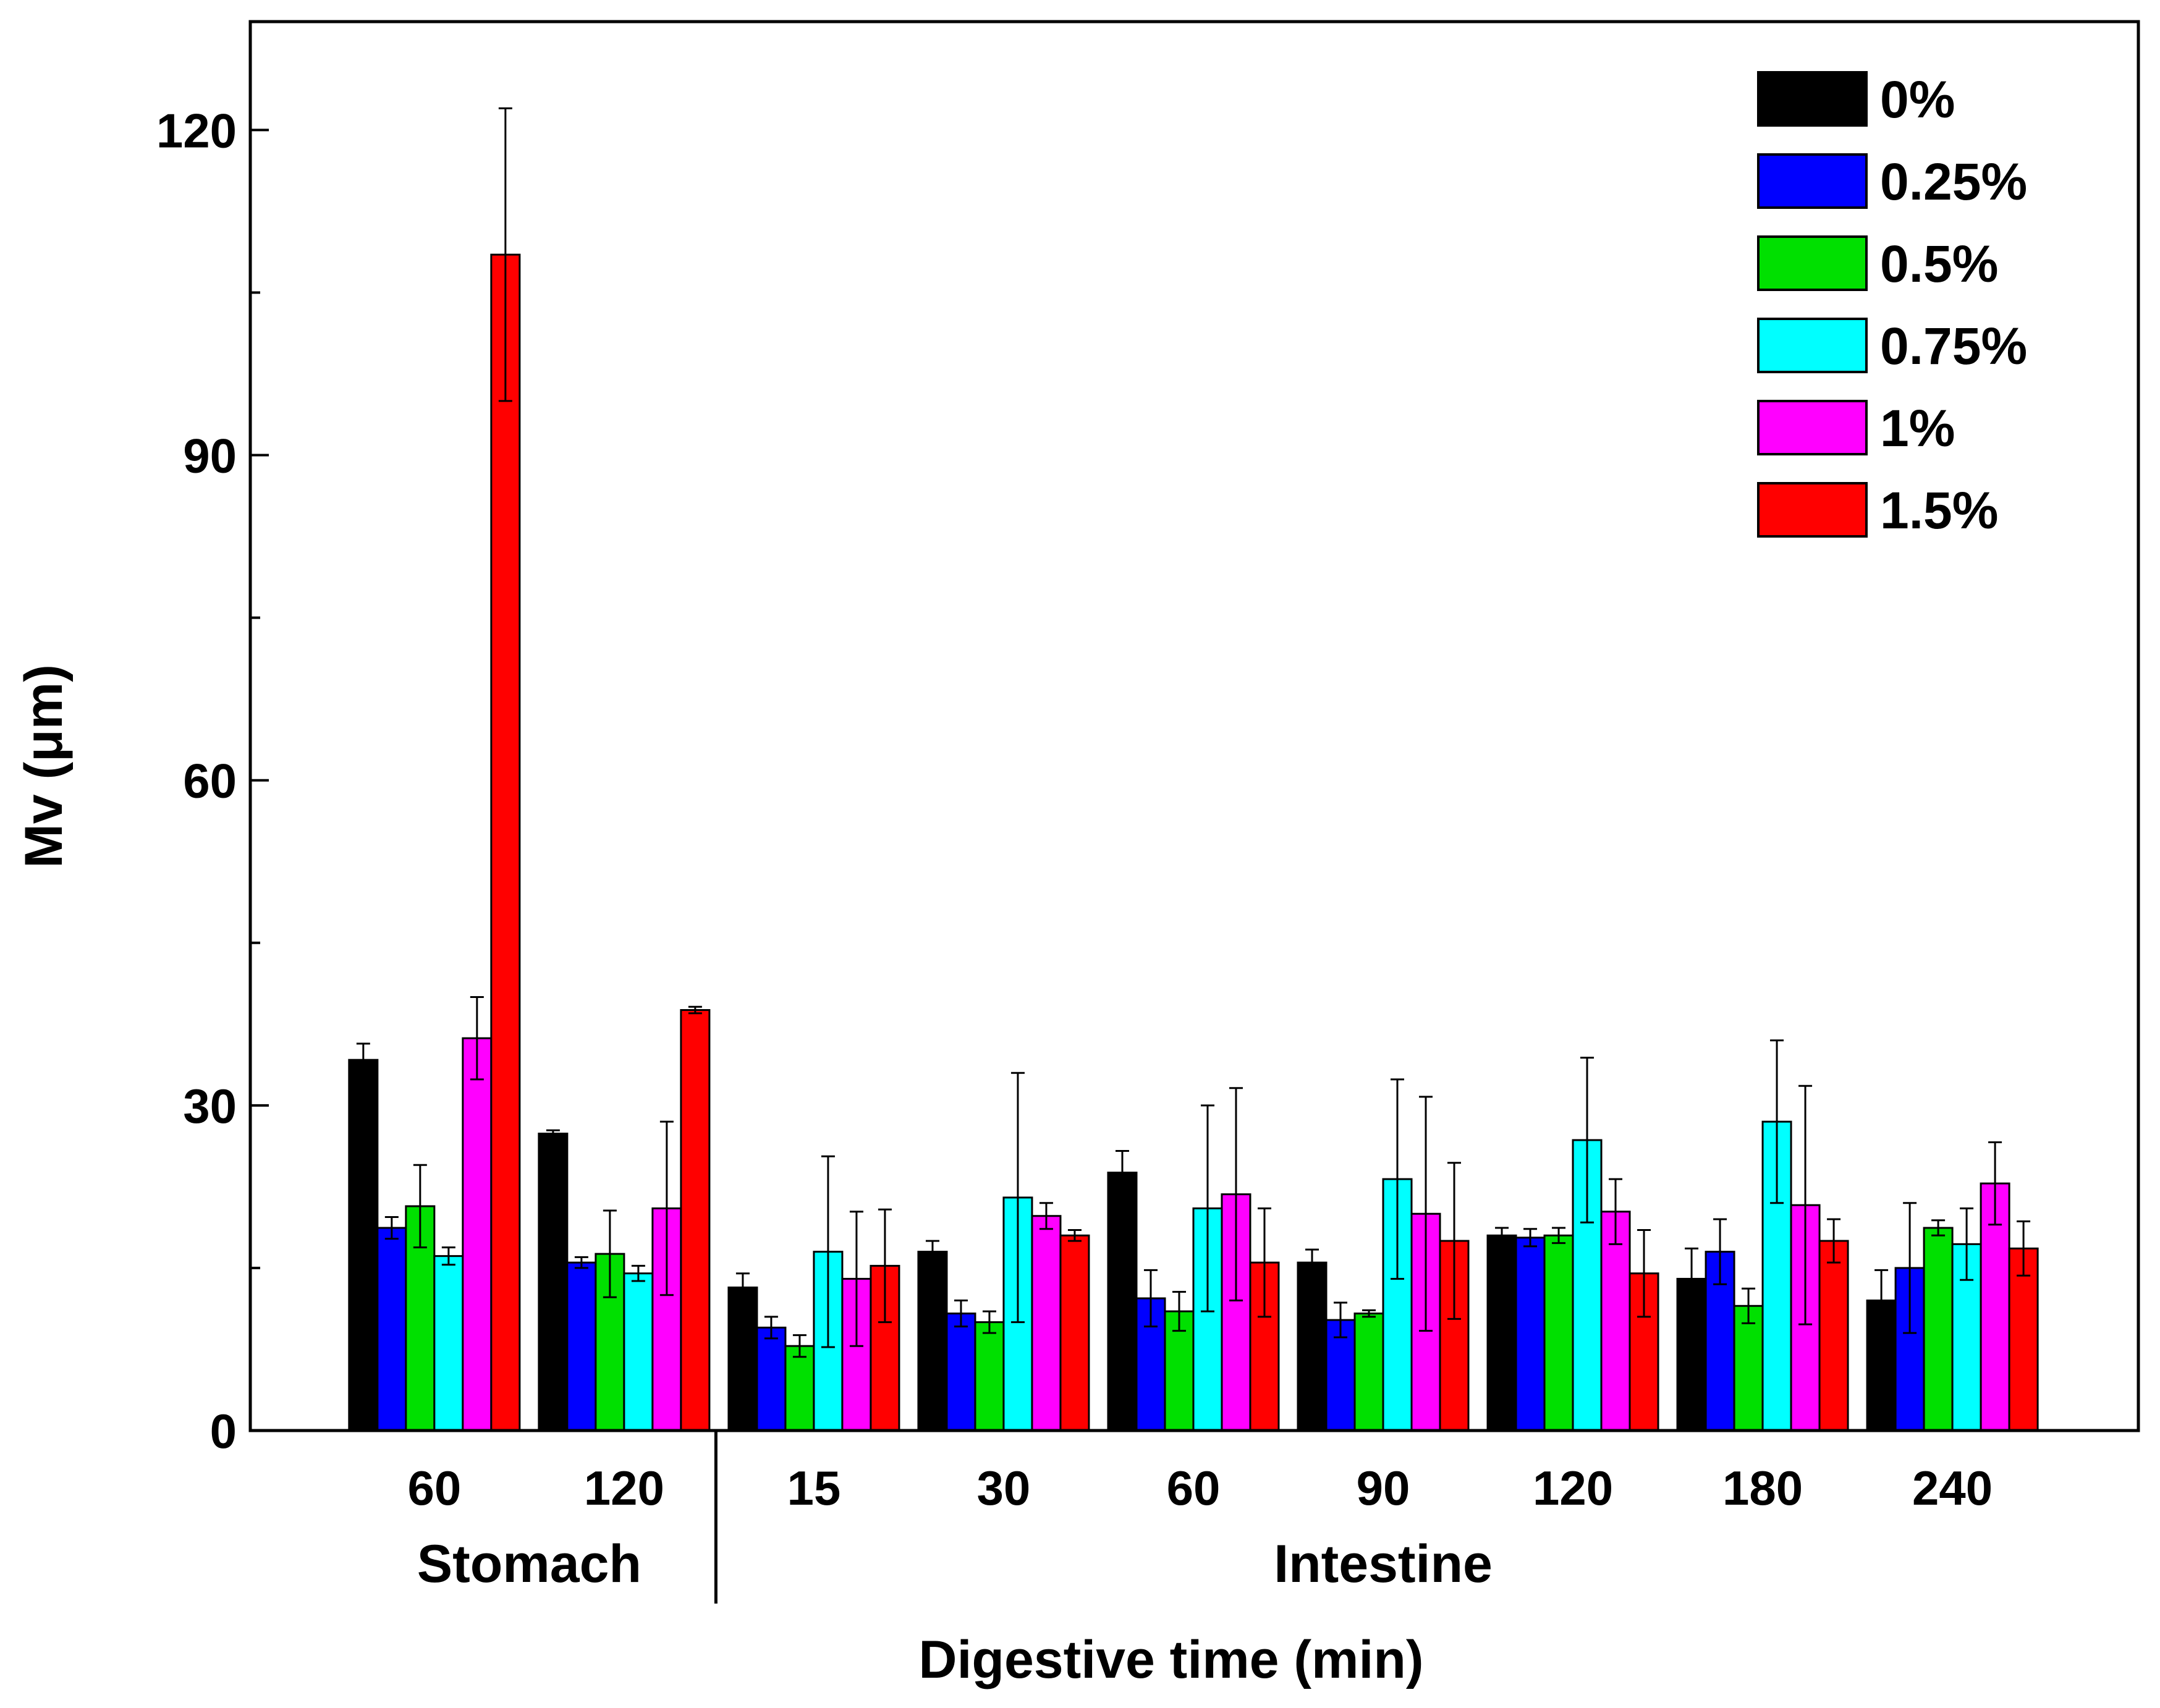 The width and height of the screenshot is (2160, 1708). I want to click on y-tick-label: 120, so click(197, 130).